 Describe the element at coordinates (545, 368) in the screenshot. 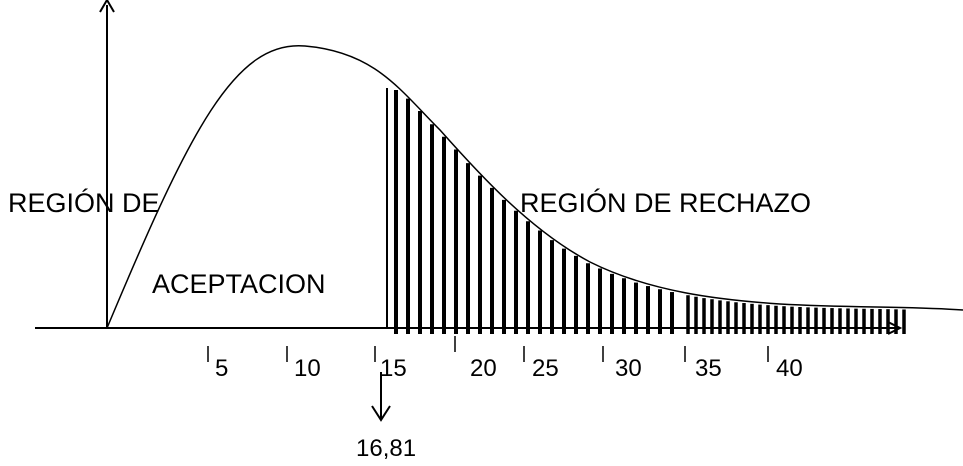

I see `tick-label-25: 25` at that location.